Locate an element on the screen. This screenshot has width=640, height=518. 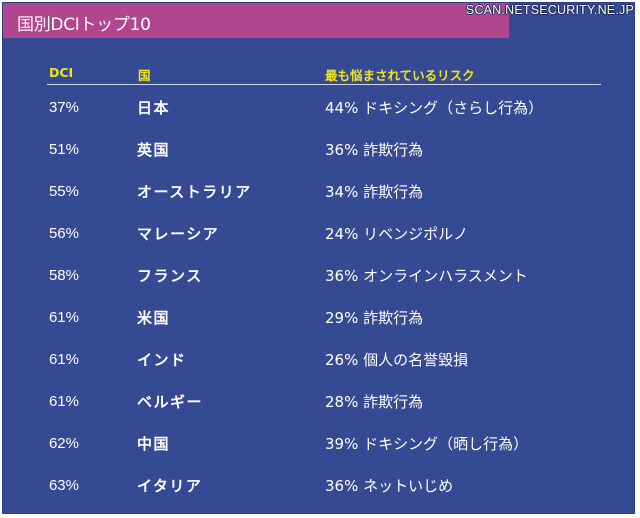
top-risk: 26% 個人の名誉毀損 is located at coordinates (397, 360).